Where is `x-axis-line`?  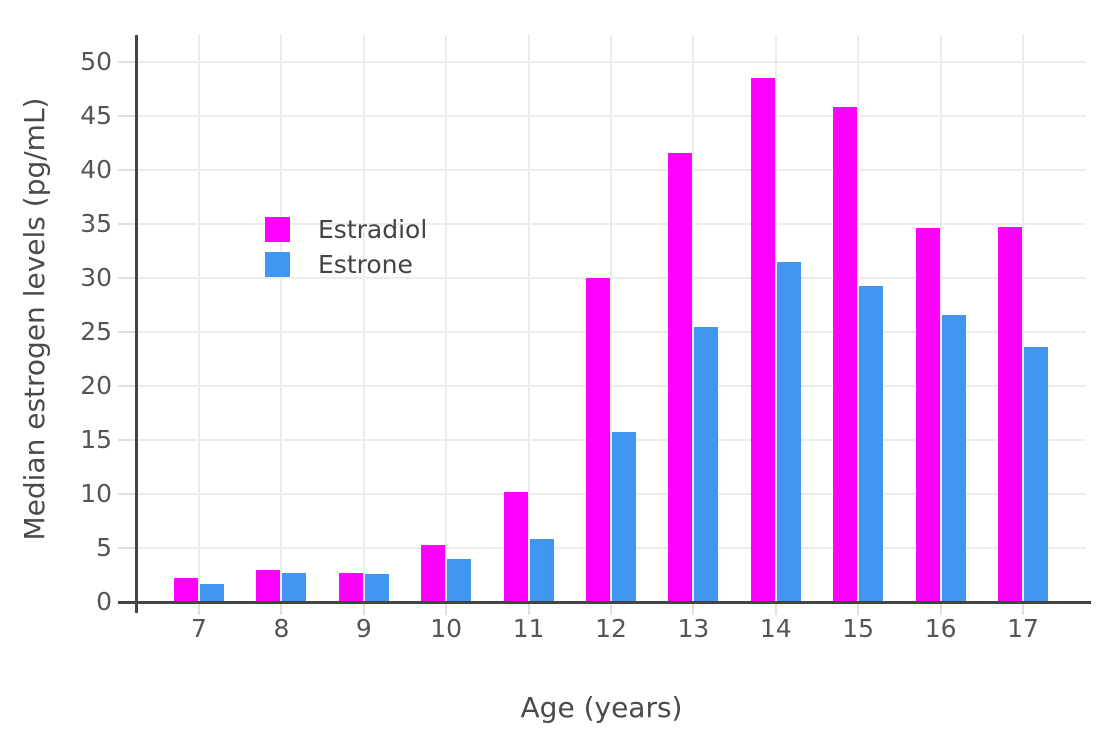 x-axis-line is located at coordinates (604, 602).